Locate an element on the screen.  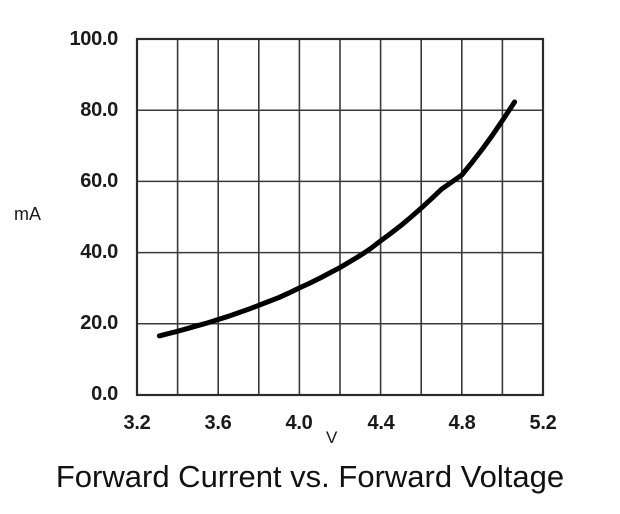
chart-title: Forward Current vs. Forward Voltage is located at coordinates (310, 476).